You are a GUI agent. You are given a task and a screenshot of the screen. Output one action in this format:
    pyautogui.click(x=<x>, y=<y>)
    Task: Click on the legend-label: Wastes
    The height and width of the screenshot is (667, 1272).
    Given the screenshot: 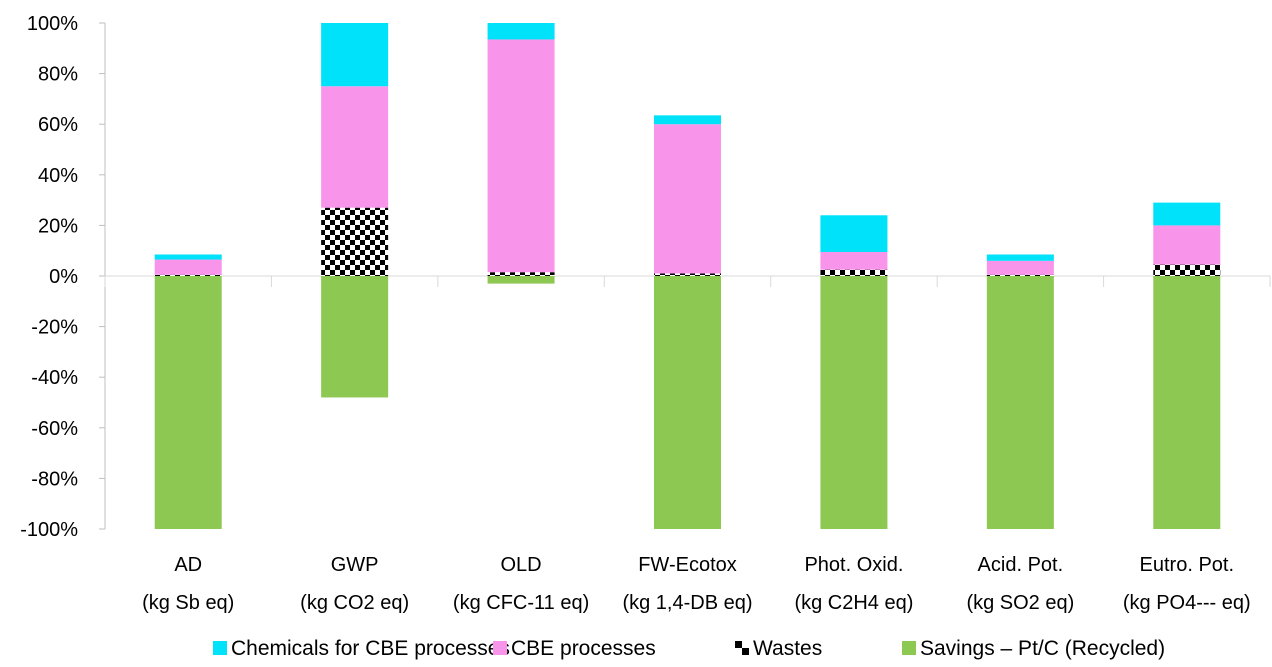 What is the action you would take?
    pyautogui.click(x=787, y=648)
    